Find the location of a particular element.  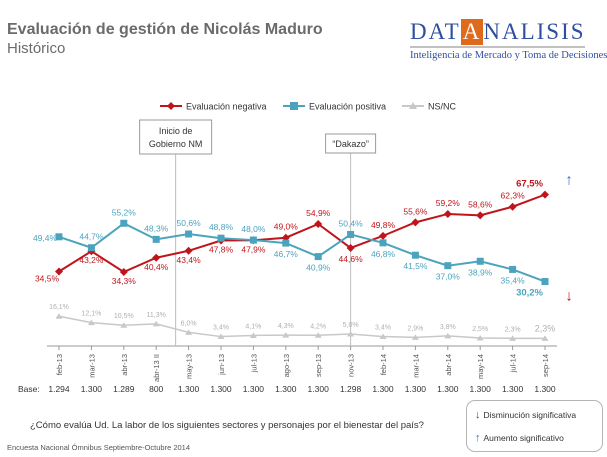

logo-text-end: NALISIS is located at coordinates (534, 31).